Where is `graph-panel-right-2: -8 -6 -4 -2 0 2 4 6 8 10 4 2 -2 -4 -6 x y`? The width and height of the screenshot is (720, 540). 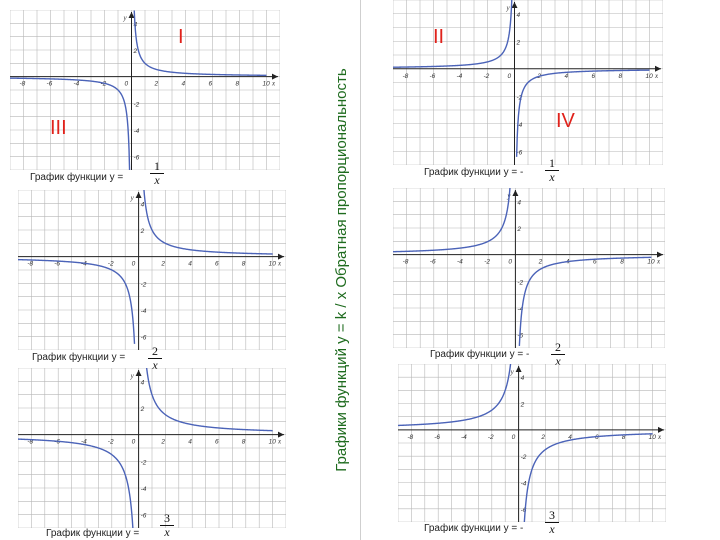 graph-panel-right-2: -8 -6 -4 -2 0 2 4 6 8 10 4 2 -2 -4 -6 x y is located at coordinates (529, 268).